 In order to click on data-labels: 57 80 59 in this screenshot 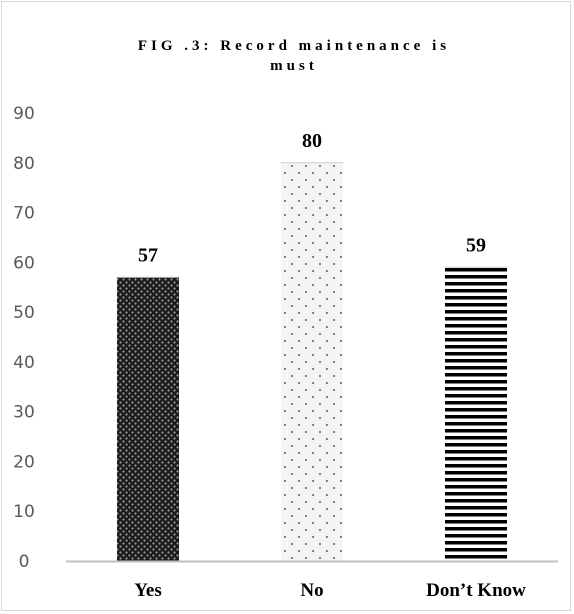, I will do `click(312, 198)`.